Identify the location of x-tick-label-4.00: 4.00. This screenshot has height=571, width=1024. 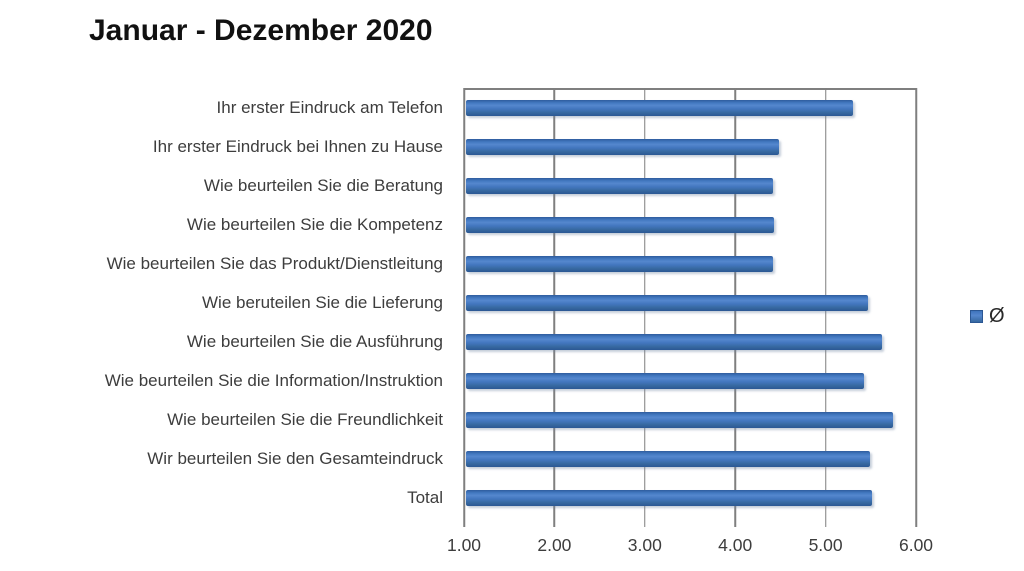
(735, 545).